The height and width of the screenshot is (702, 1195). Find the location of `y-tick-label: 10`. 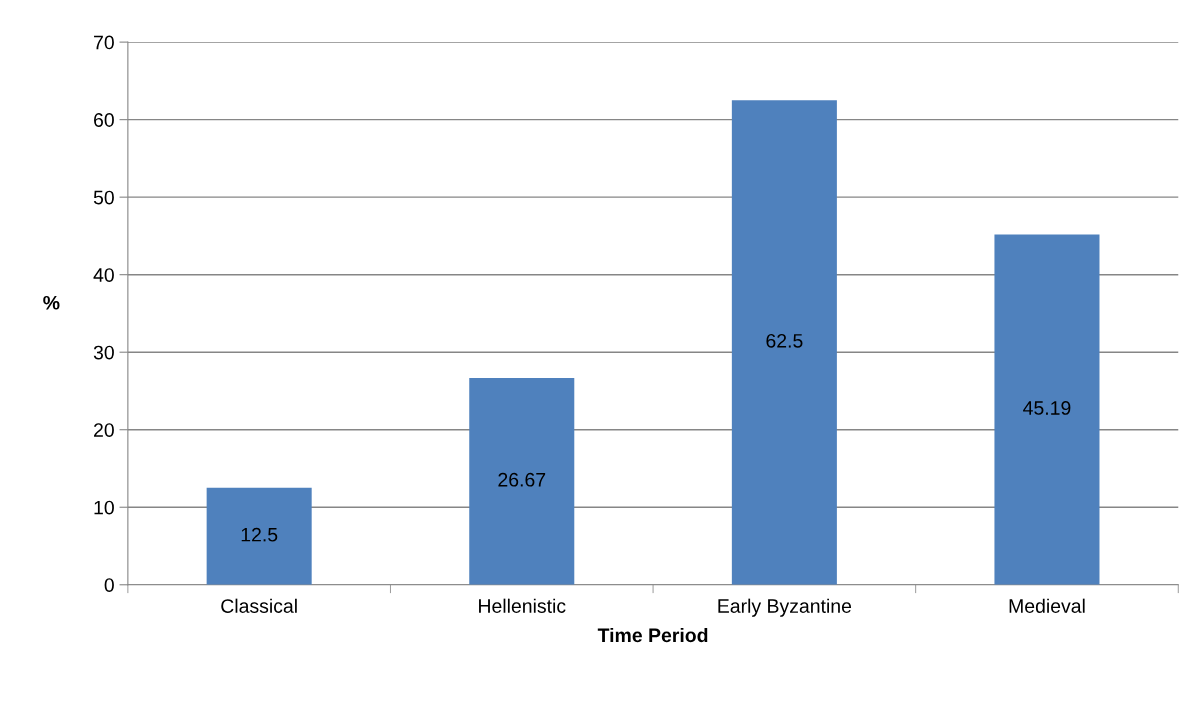

y-tick-label: 10 is located at coordinates (104, 507).